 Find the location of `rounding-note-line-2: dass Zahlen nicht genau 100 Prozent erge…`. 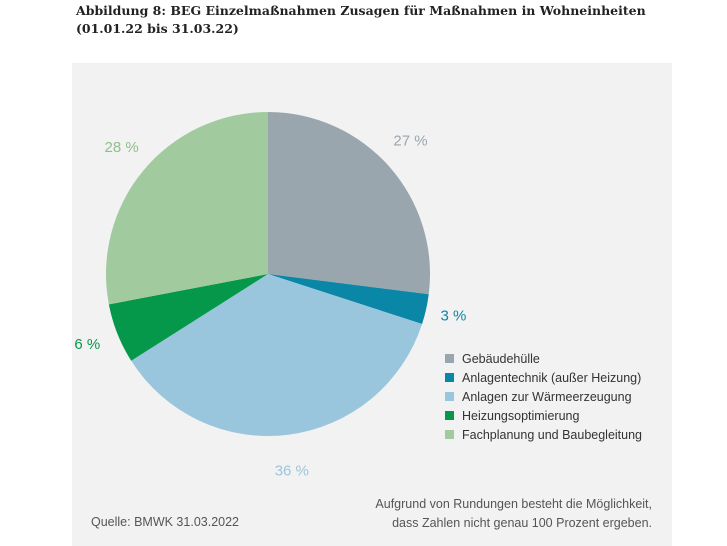

rounding-note-line-2: dass Zahlen nicht genau 100 Prozent erge… is located at coordinates (522, 523).